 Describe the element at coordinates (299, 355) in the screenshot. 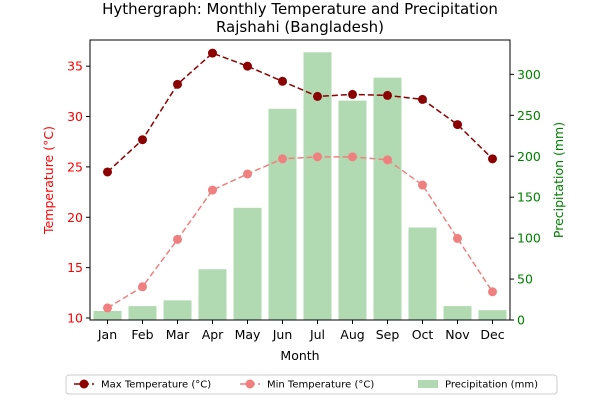

I see `x-axis-label: Month` at that location.